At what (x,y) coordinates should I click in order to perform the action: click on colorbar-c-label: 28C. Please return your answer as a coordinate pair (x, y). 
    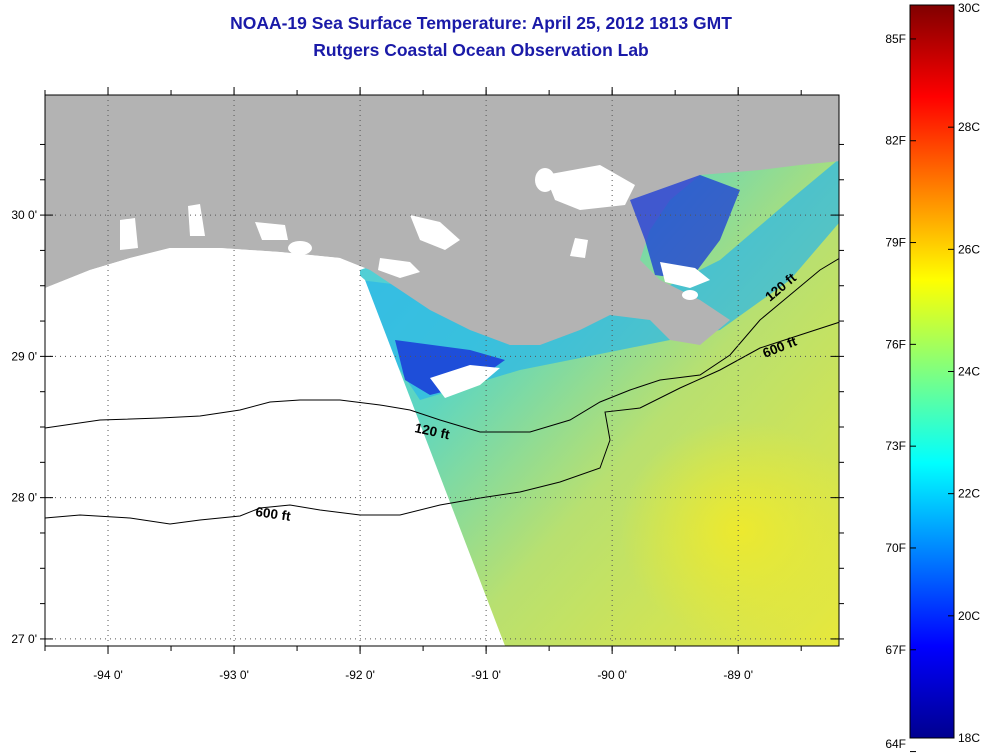
    Looking at the image, I should click on (969, 127).